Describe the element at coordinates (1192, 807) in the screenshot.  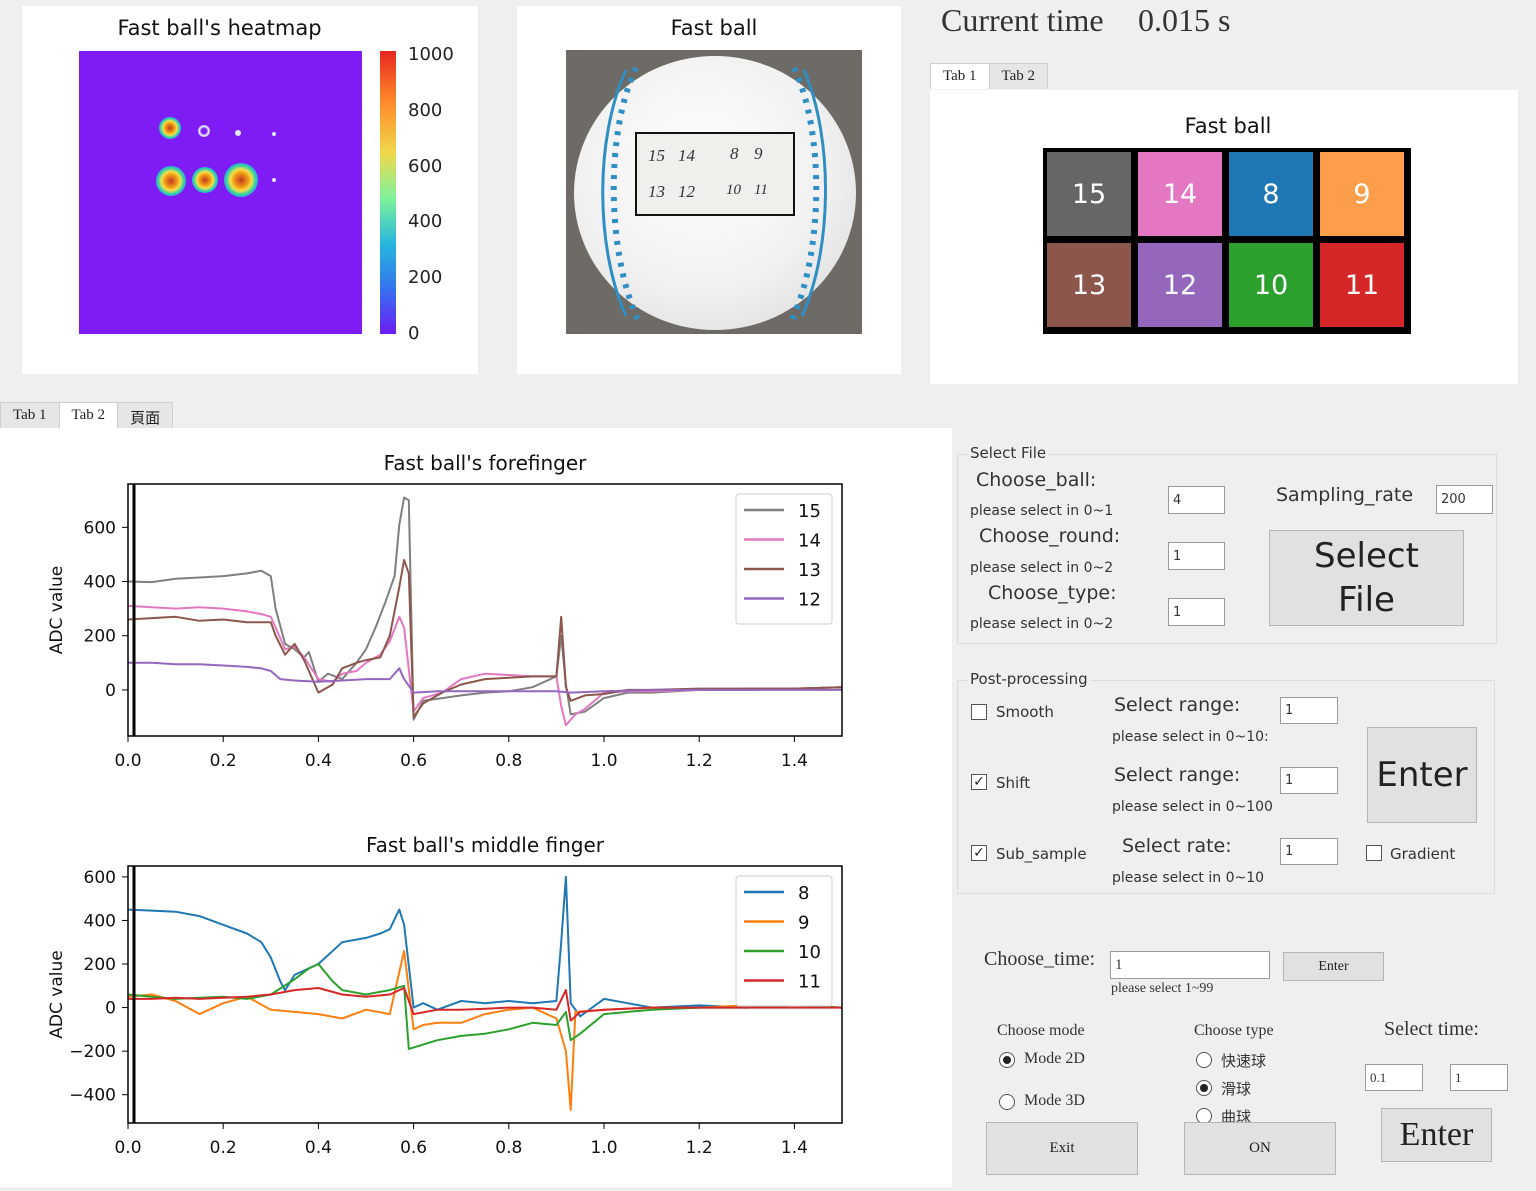
I see `range2-hint: please select in 0~100` at that location.